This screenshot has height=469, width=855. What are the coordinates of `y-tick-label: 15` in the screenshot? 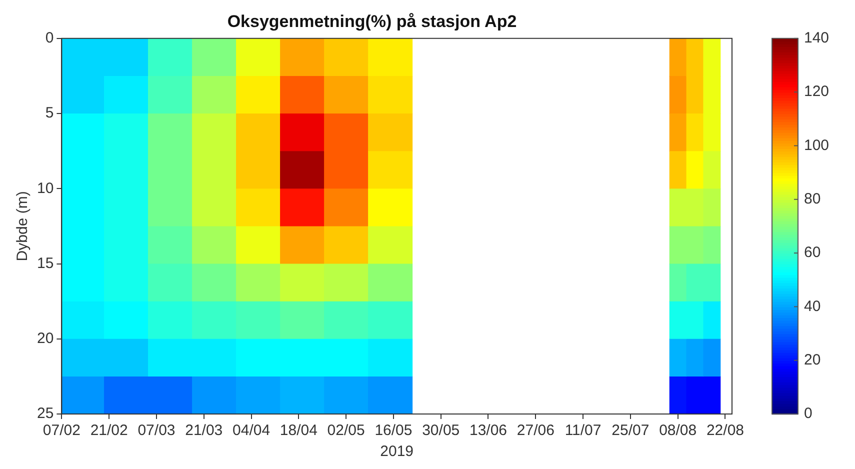 It's located at (45, 263).